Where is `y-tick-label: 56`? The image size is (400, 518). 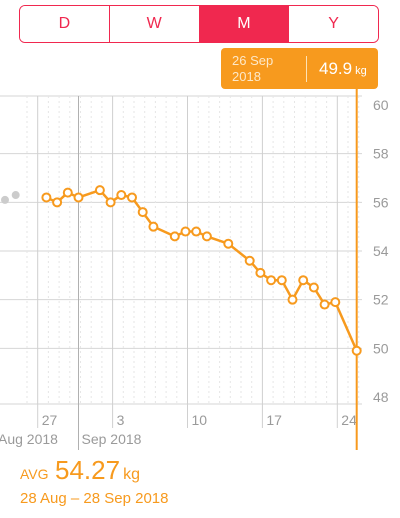 y-tick-label: 56 is located at coordinates (381, 202).